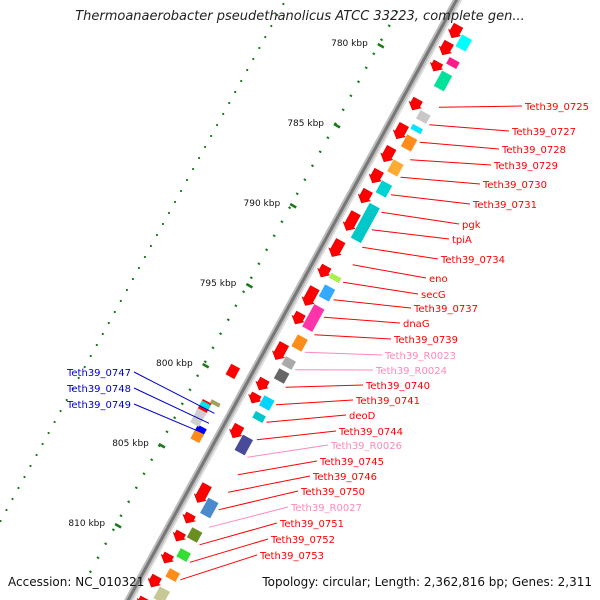 The width and height of the screenshot is (600, 600). I want to click on gene-label-pgk: pgk, so click(471, 225).